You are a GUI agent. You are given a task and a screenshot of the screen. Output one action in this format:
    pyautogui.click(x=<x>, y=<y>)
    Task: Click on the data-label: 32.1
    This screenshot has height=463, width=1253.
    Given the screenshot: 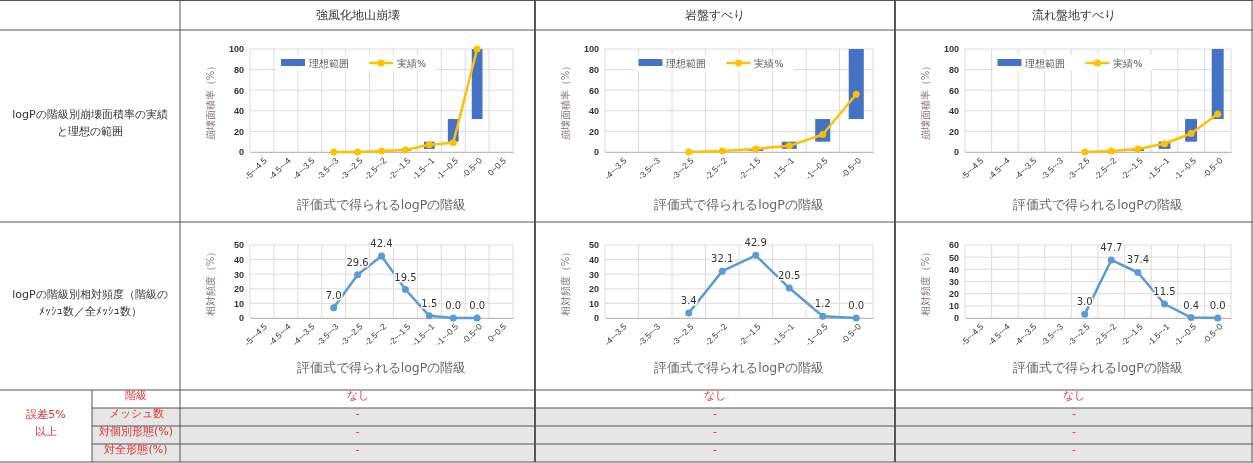 What is the action you would take?
    pyautogui.click(x=722, y=259)
    